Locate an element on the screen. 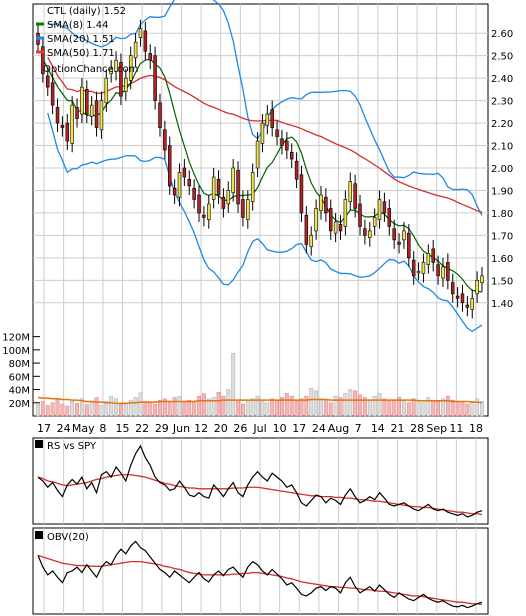 Image resolution: width=526 pixels, height=616 pixels. legend-sma20: SMA(20) 1.51 is located at coordinates (81, 39).